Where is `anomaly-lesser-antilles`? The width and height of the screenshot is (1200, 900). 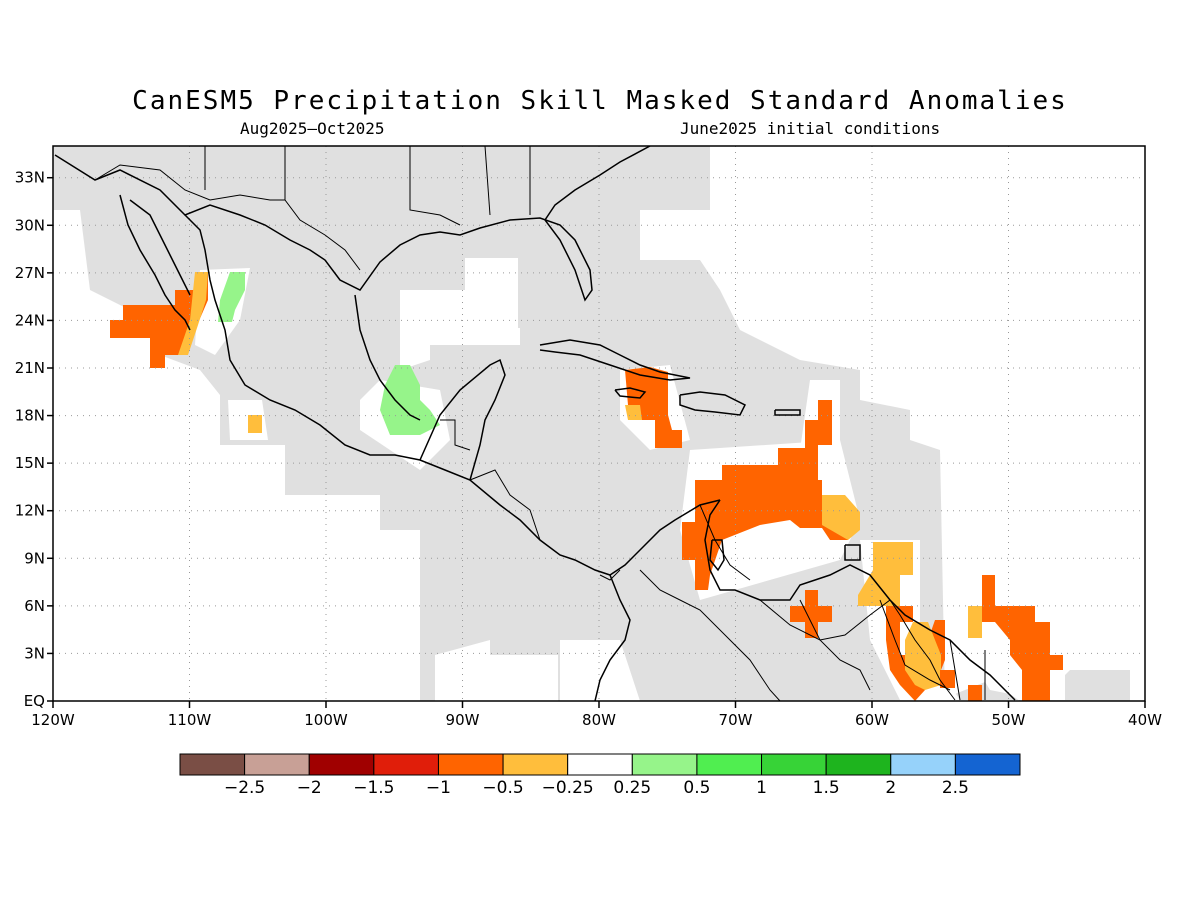 anomaly-lesser-antilles is located at coordinates (818, 432).